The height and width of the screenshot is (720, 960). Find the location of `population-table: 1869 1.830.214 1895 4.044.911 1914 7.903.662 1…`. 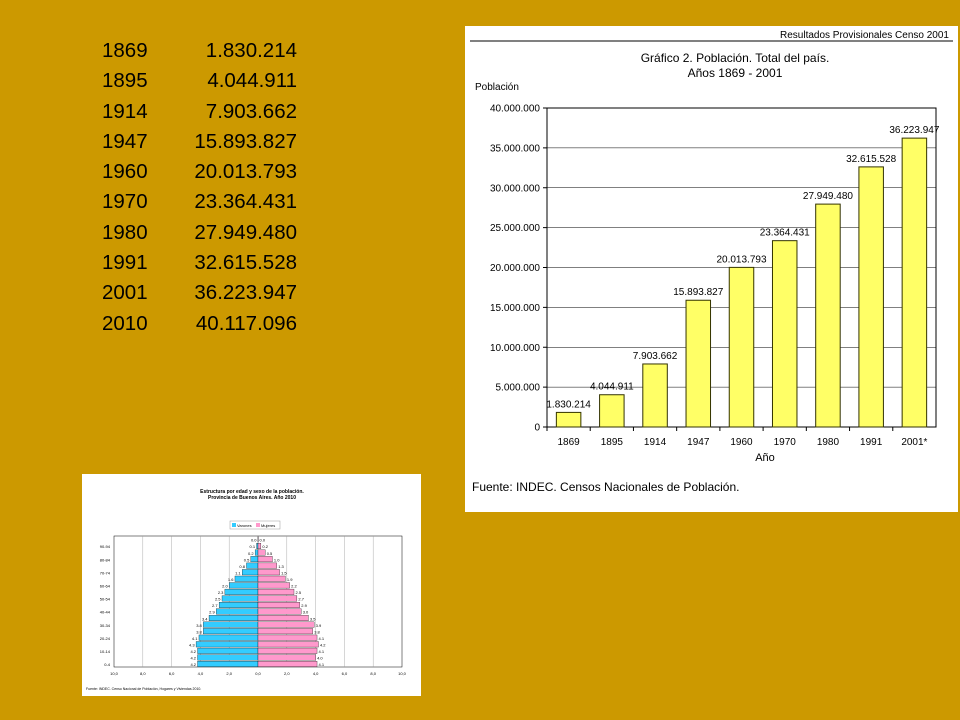

population-table: 1869 1.830.214 1895 4.044.911 1914 7.903.662 1… is located at coordinates (199, 187).